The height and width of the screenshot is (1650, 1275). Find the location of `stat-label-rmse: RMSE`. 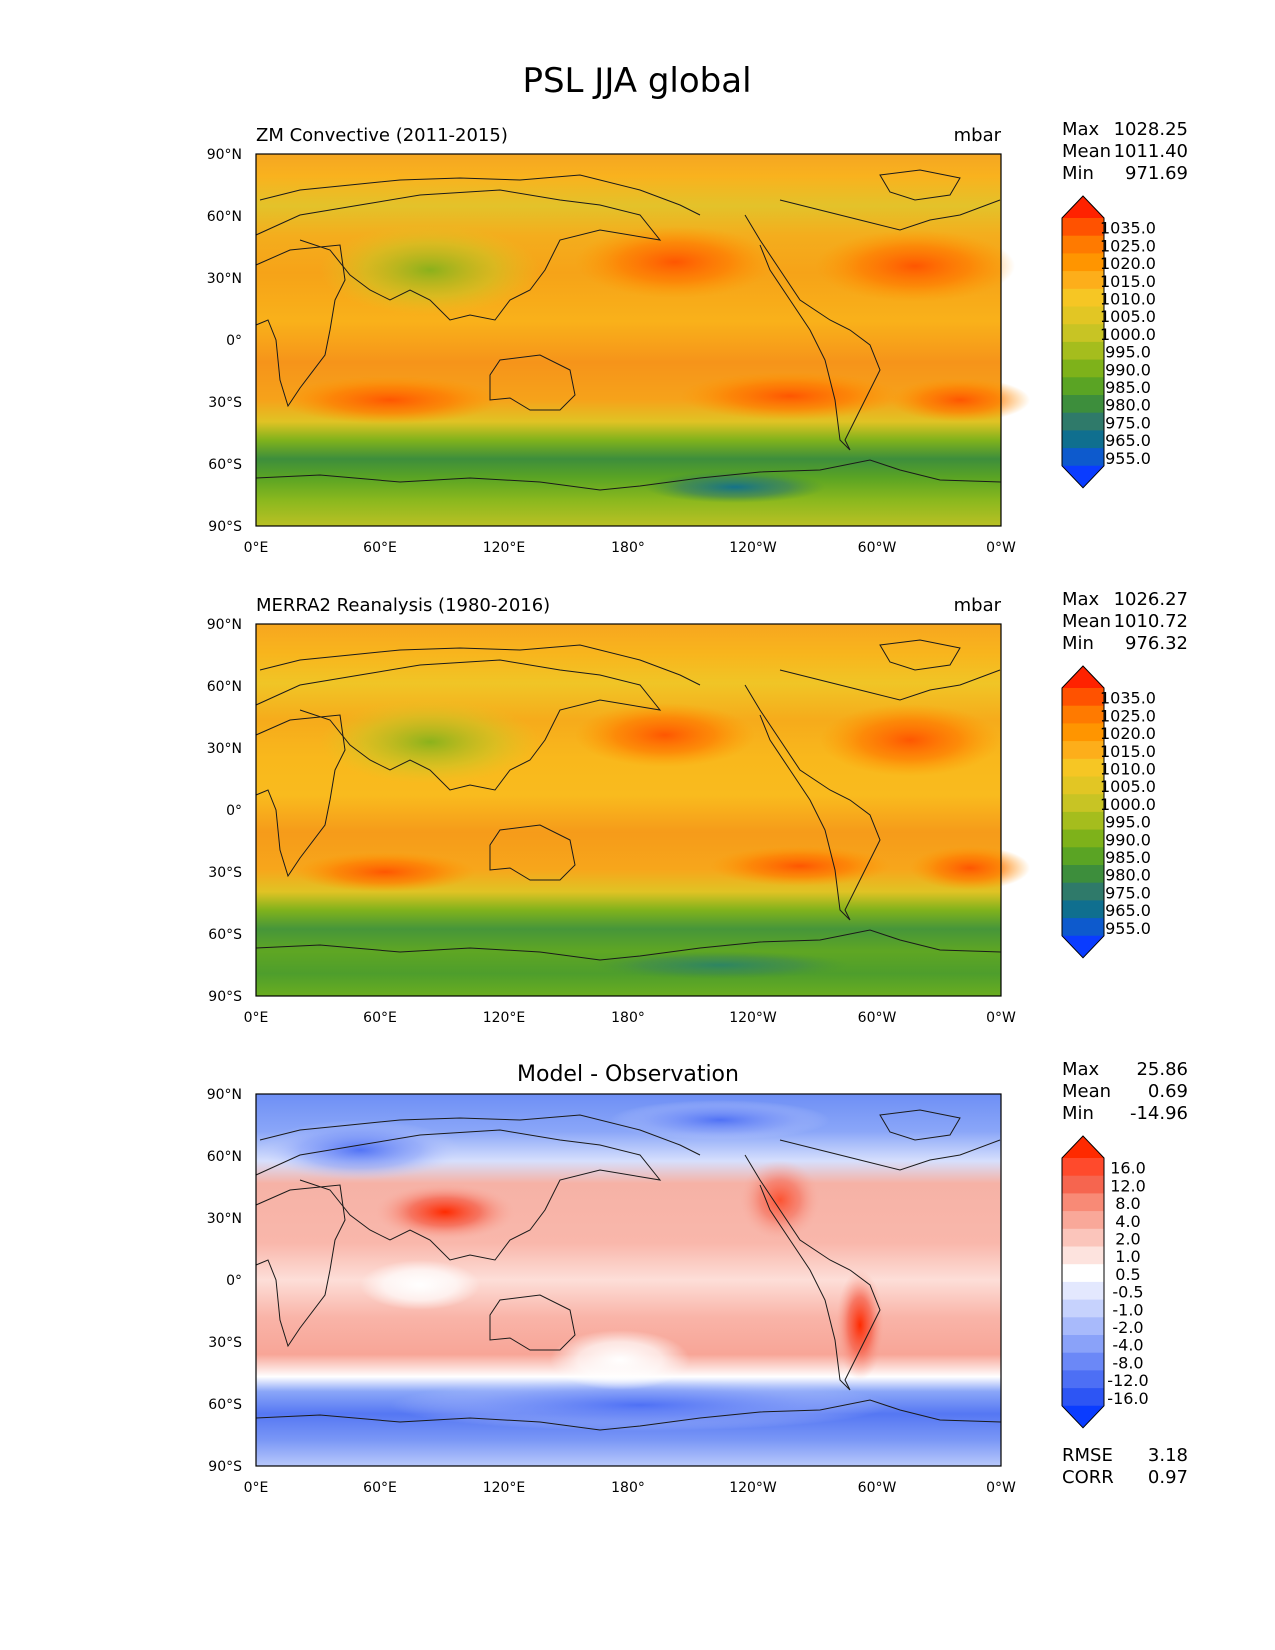

stat-label-rmse: RMSE is located at coordinates (1087, 1455).